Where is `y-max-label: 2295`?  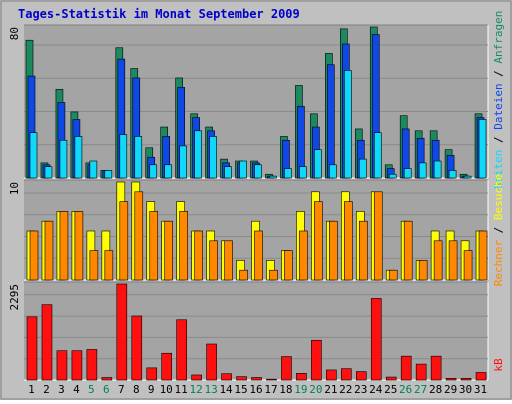
y-max-label: 2295 is located at coordinates (14, 297).